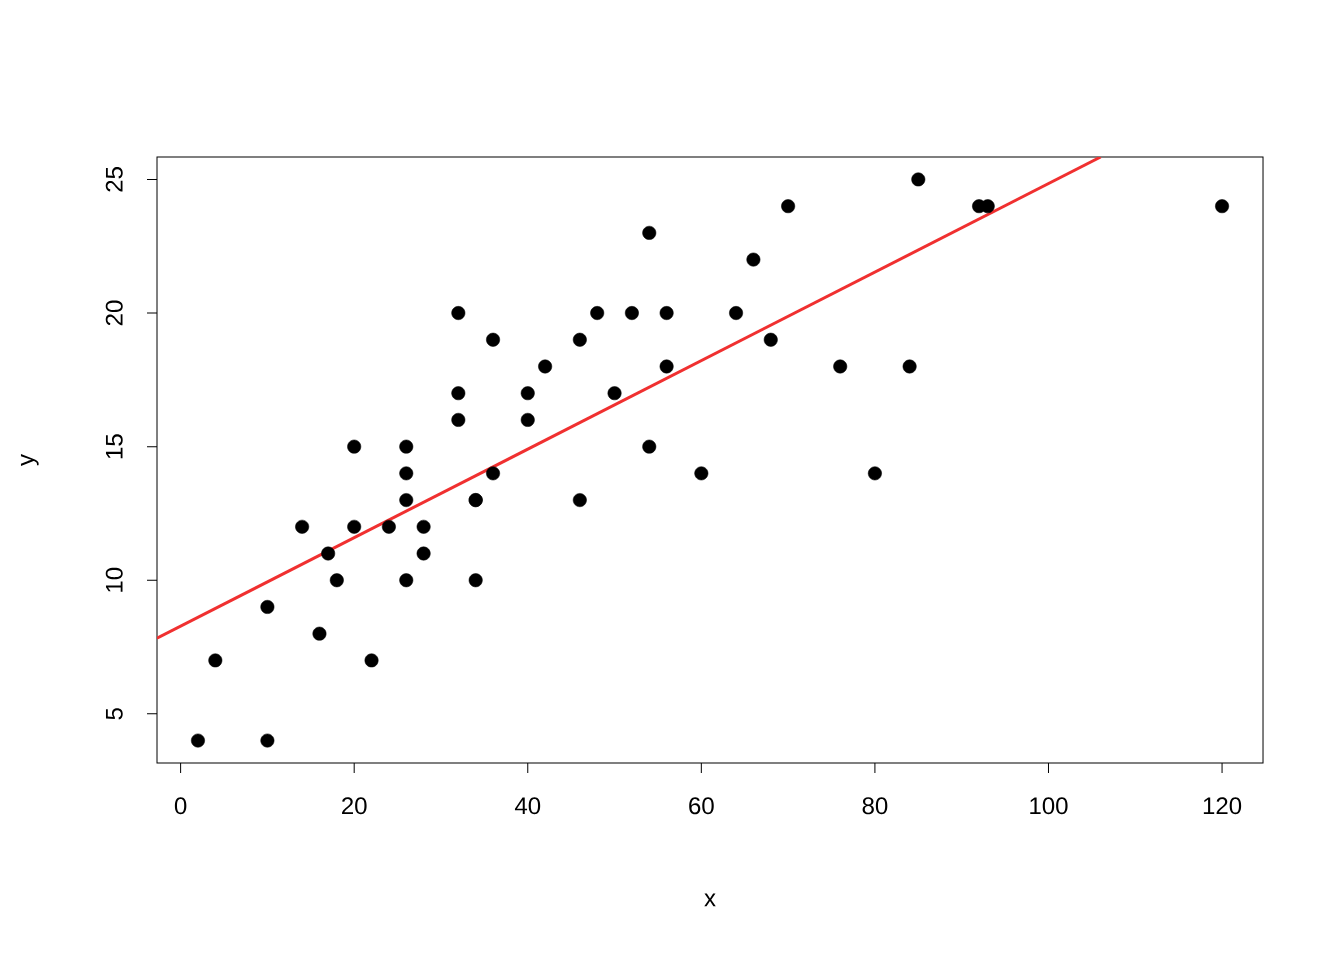 The height and width of the screenshot is (960, 1344). Describe the element at coordinates (875, 806) in the screenshot. I see `x-tick-label: 80` at that location.